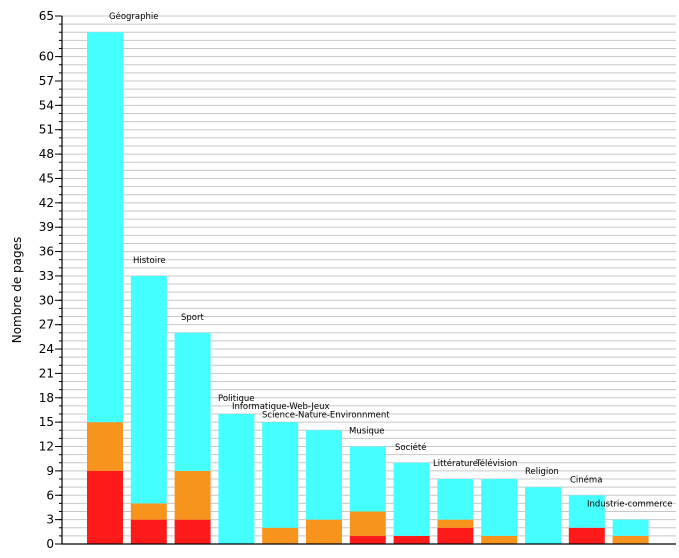  Describe the element at coordinates (46, 16) in the screenshot. I see `y-tick-label: 65` at that location.